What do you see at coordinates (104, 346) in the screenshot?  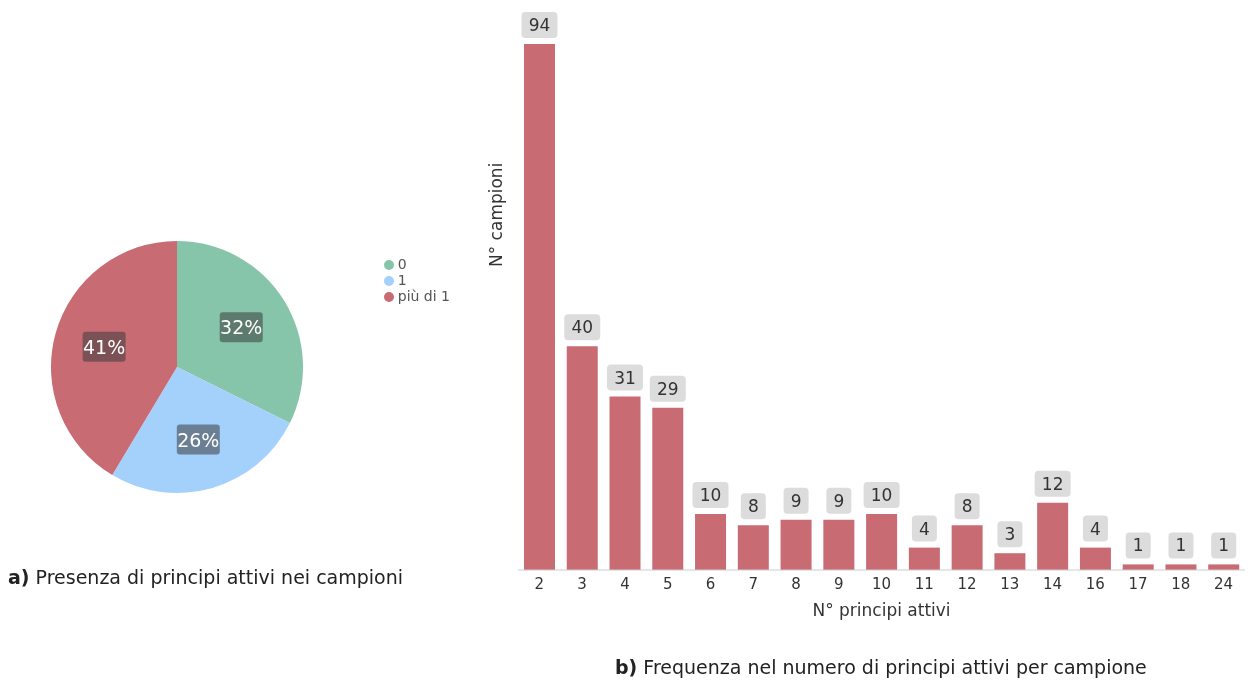 I see `data-label: 41%` at bounding box center [104, 346].